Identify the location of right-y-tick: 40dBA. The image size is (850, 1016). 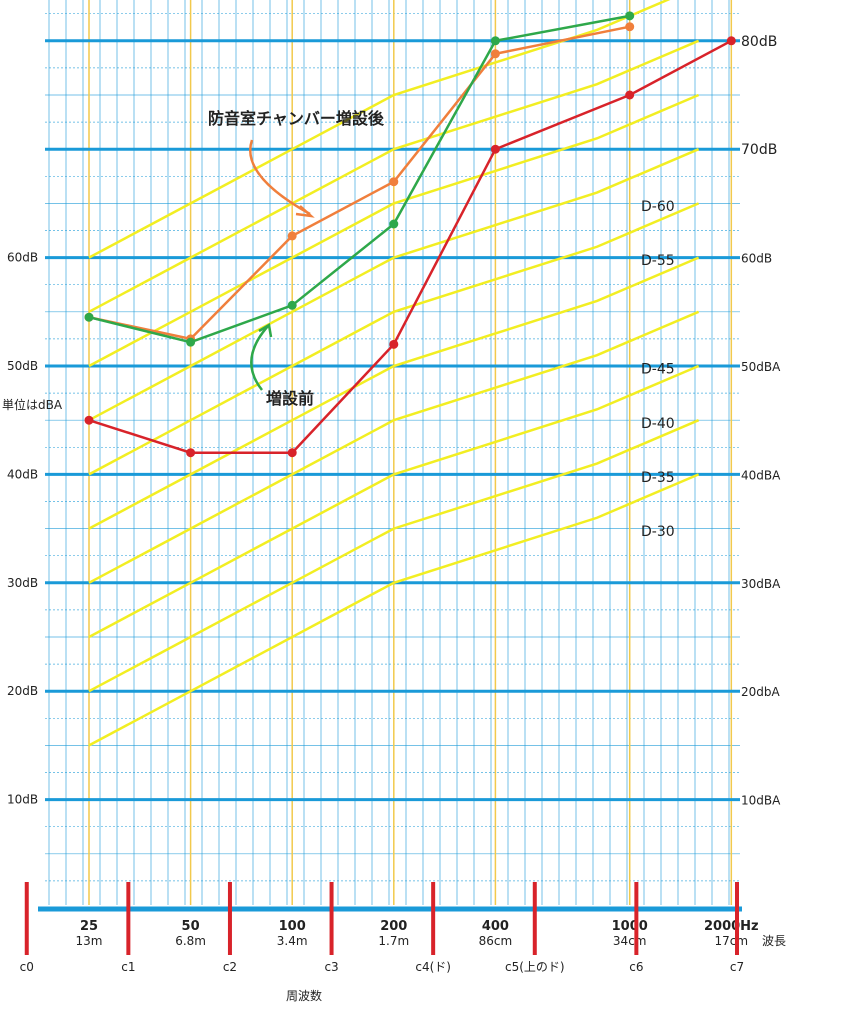
(761, 475).